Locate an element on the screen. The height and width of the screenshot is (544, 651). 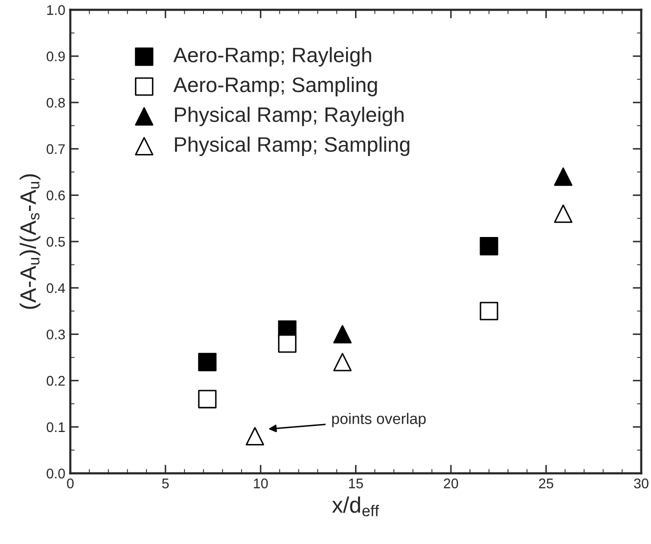
annotation: points overlap is located at coordinates (379, 420).